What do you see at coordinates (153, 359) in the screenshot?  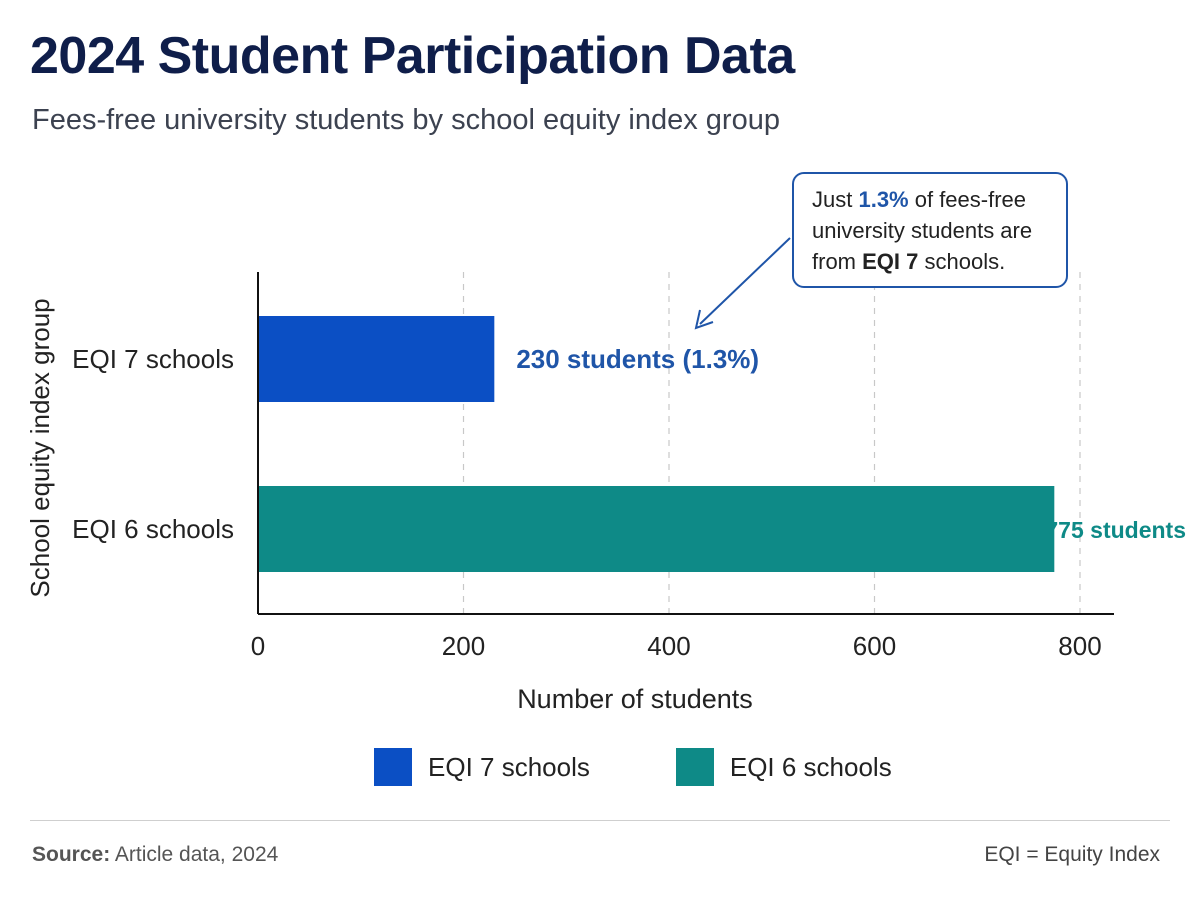 I see `y-category-label: EQI 7 schools` at bounding box center [153, 359].